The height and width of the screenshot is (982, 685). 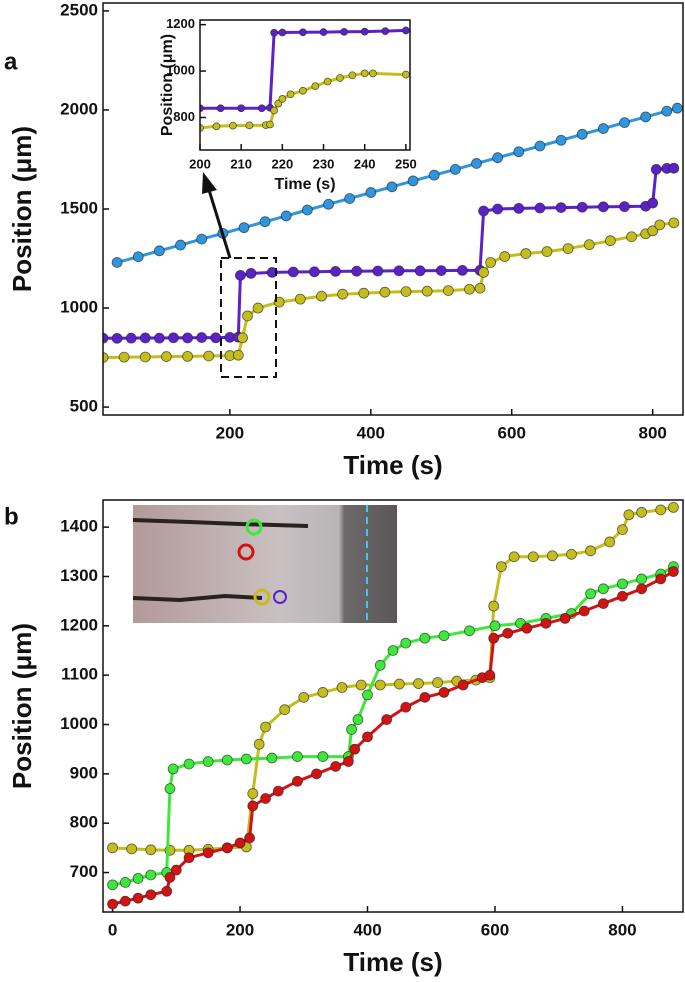 I want to click on x-tick-label: 200, so click(x=240, y=929).